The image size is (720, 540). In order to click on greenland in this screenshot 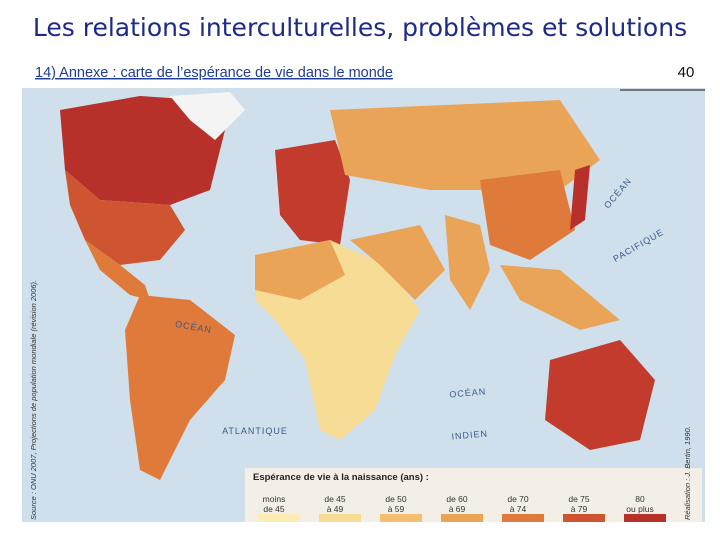, I will do `click(207, 116)`.